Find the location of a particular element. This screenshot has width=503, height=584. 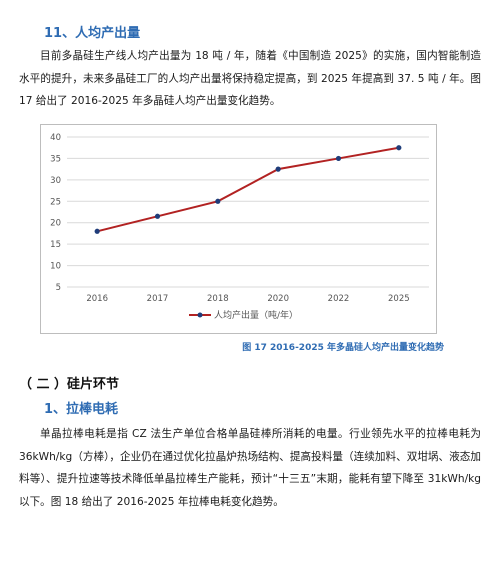

legend-marker-swatch is located at coordinates (200, 315).